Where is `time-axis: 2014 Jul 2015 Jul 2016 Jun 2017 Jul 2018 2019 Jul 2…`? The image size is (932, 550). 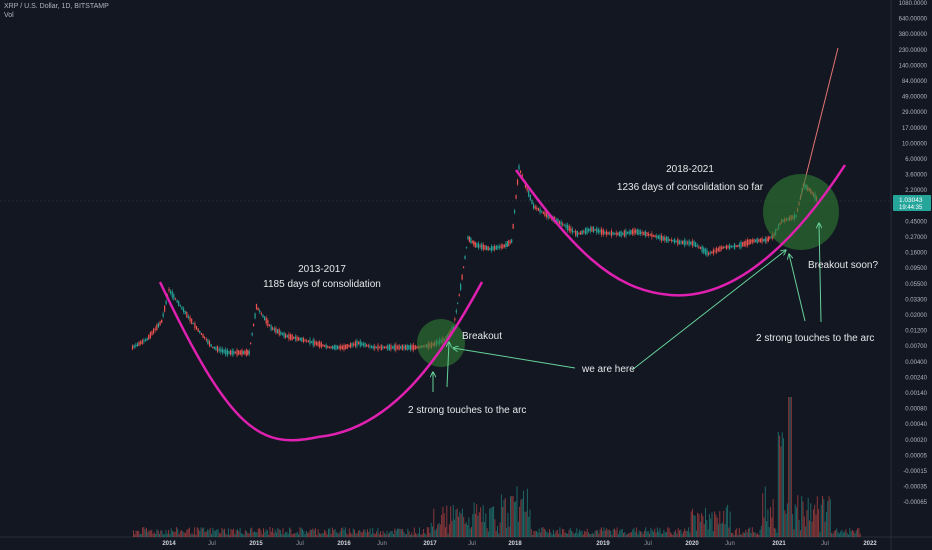 time-axis: 2014 Jul 2015 Jul 2016 Jun 2017 Jul 2018 2019 Jul 2… is located at coordinates (519, 544).